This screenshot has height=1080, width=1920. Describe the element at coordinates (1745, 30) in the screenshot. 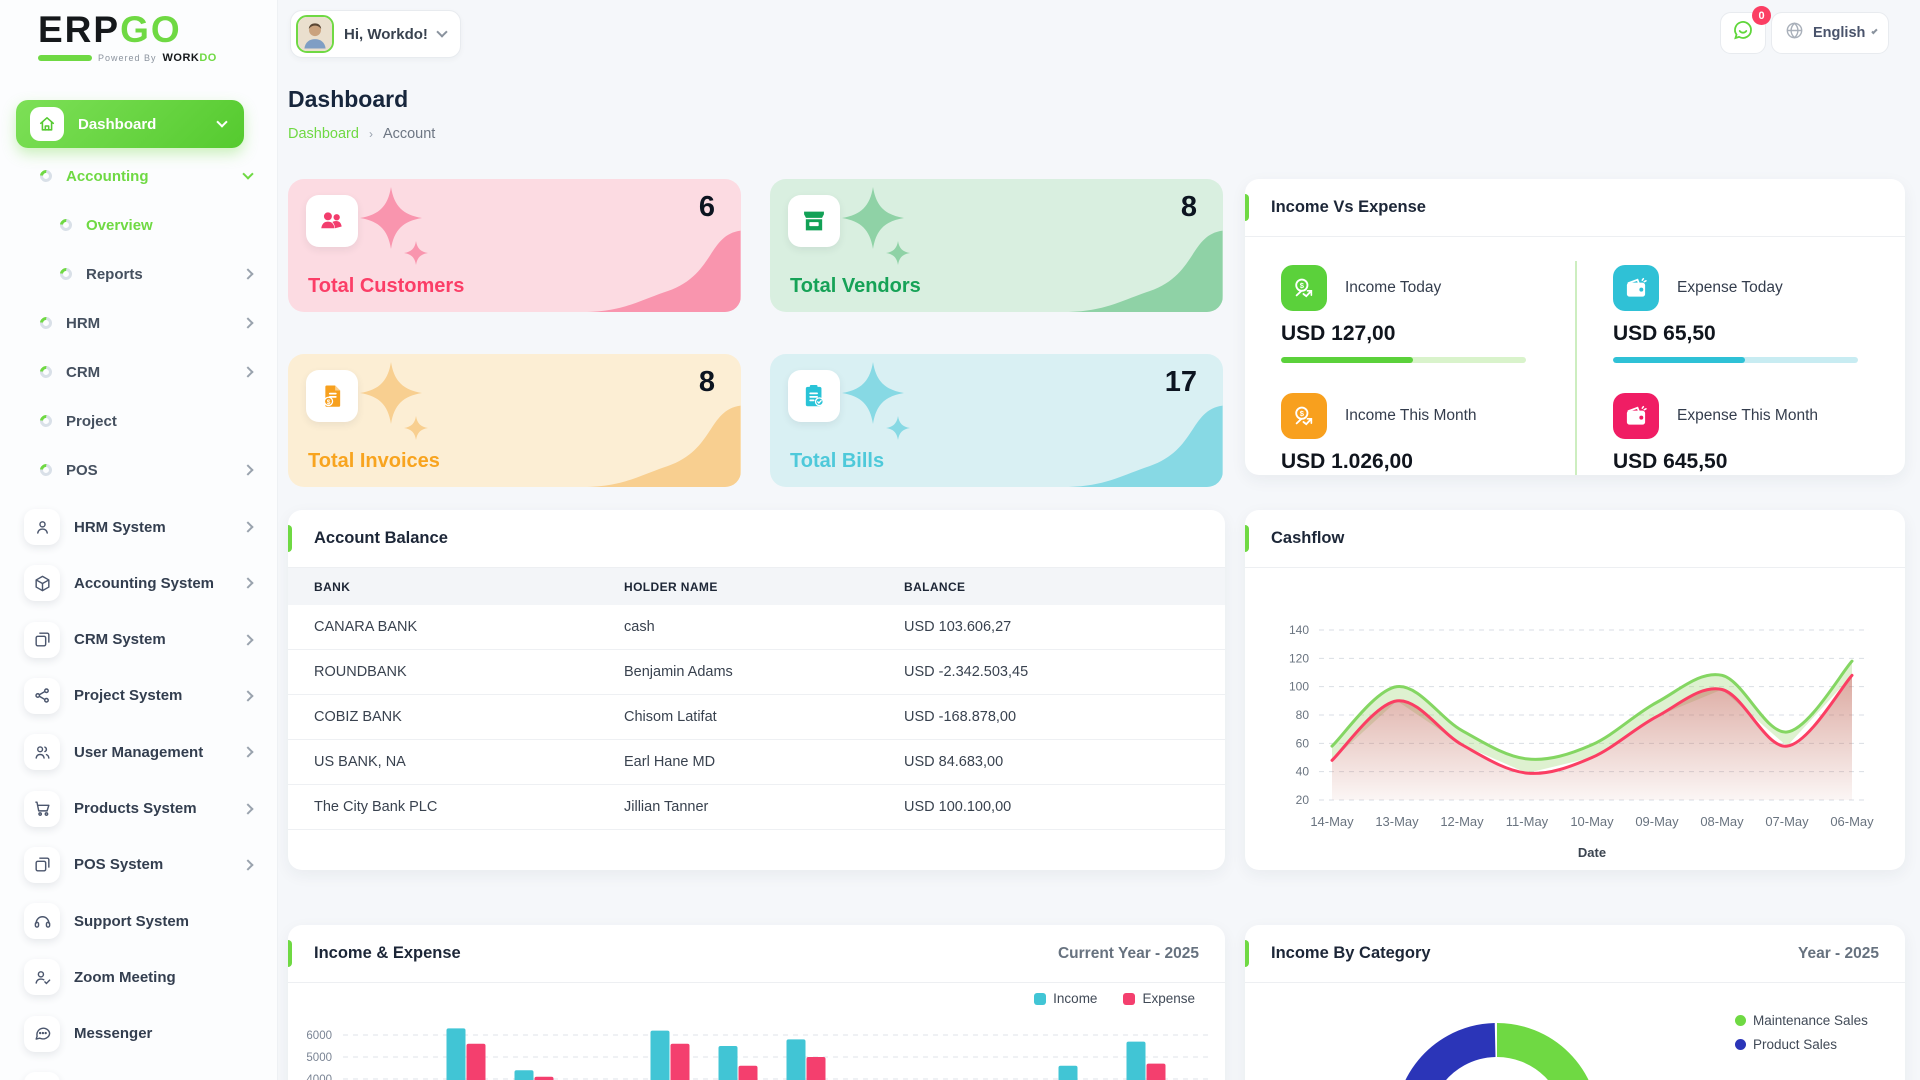

I see `notifications-button: 0` at that location.